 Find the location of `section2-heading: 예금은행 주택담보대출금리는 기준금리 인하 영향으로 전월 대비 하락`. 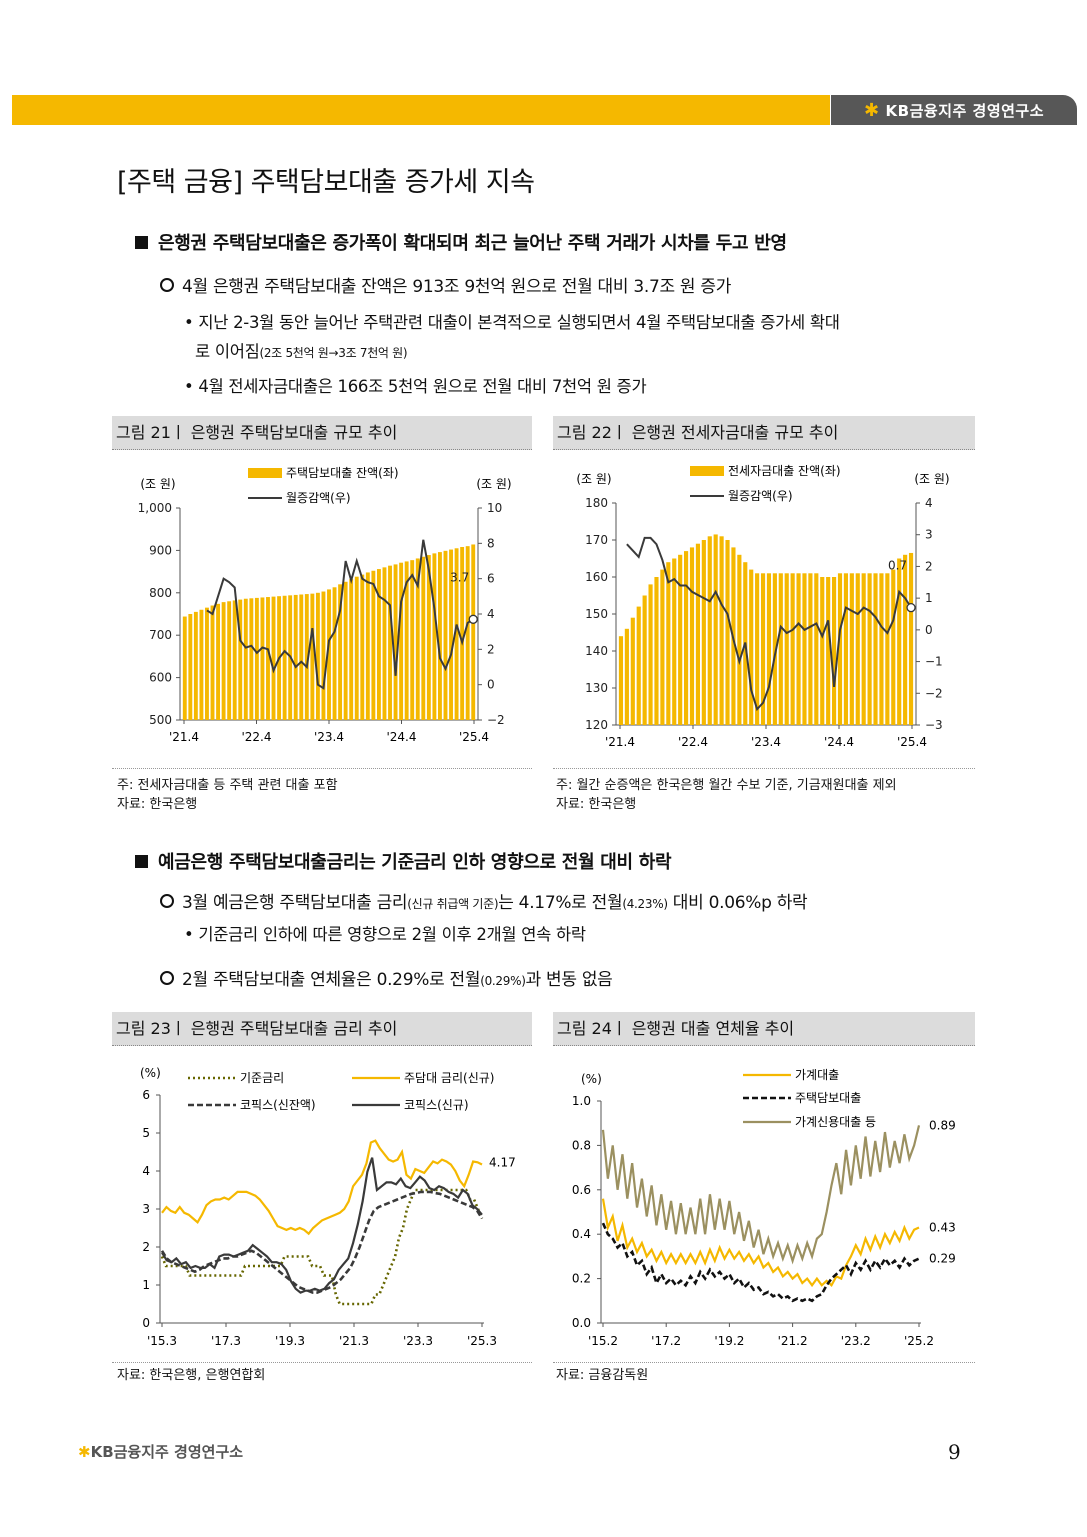

section2-heading: 예금은행 주택담보대출금리는 기준금리 인하 영향으로 전월 대비 하락 is located at coordinates (403, 861).